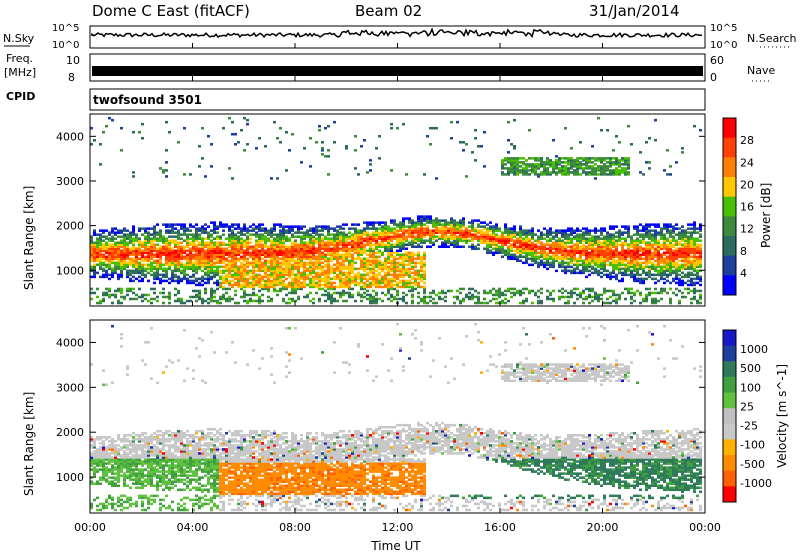 The height and width of the screenshot is (554, 800). I want to click on velocity-colorbar: 1000 500 100 25 -25 -100 -500 -1000, so click(747, 416).